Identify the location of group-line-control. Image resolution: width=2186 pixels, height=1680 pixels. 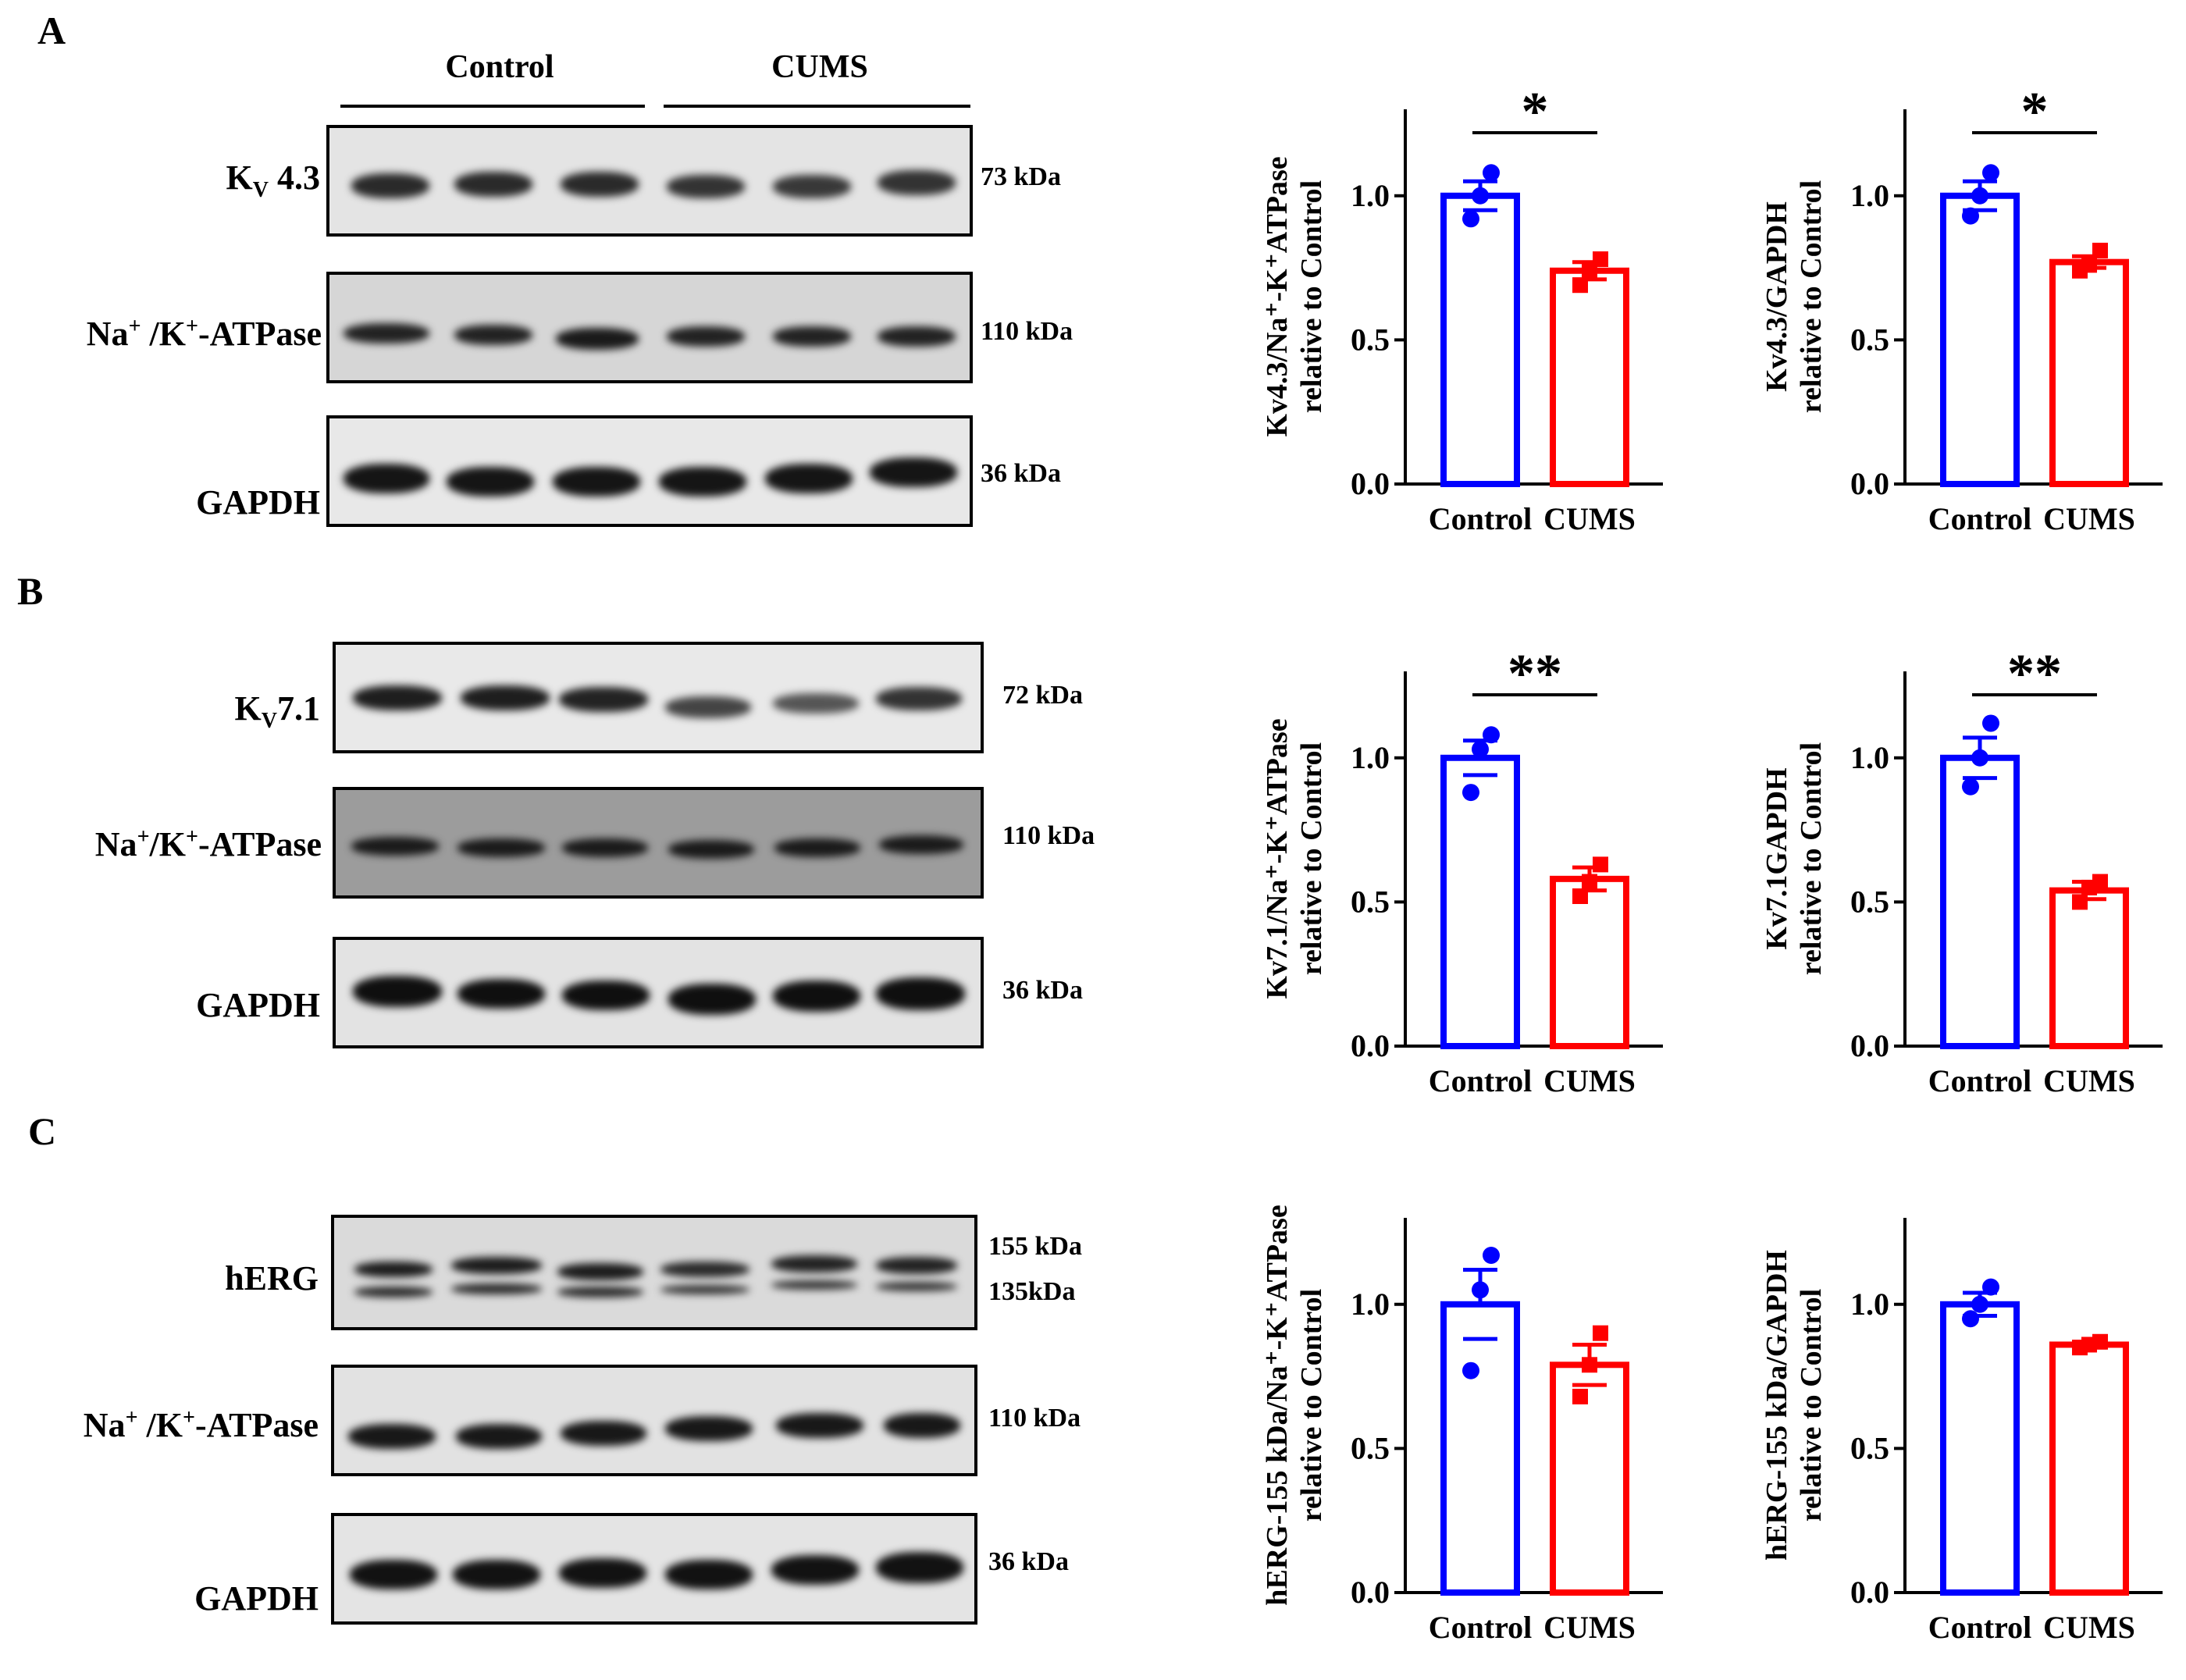
(492, 106).